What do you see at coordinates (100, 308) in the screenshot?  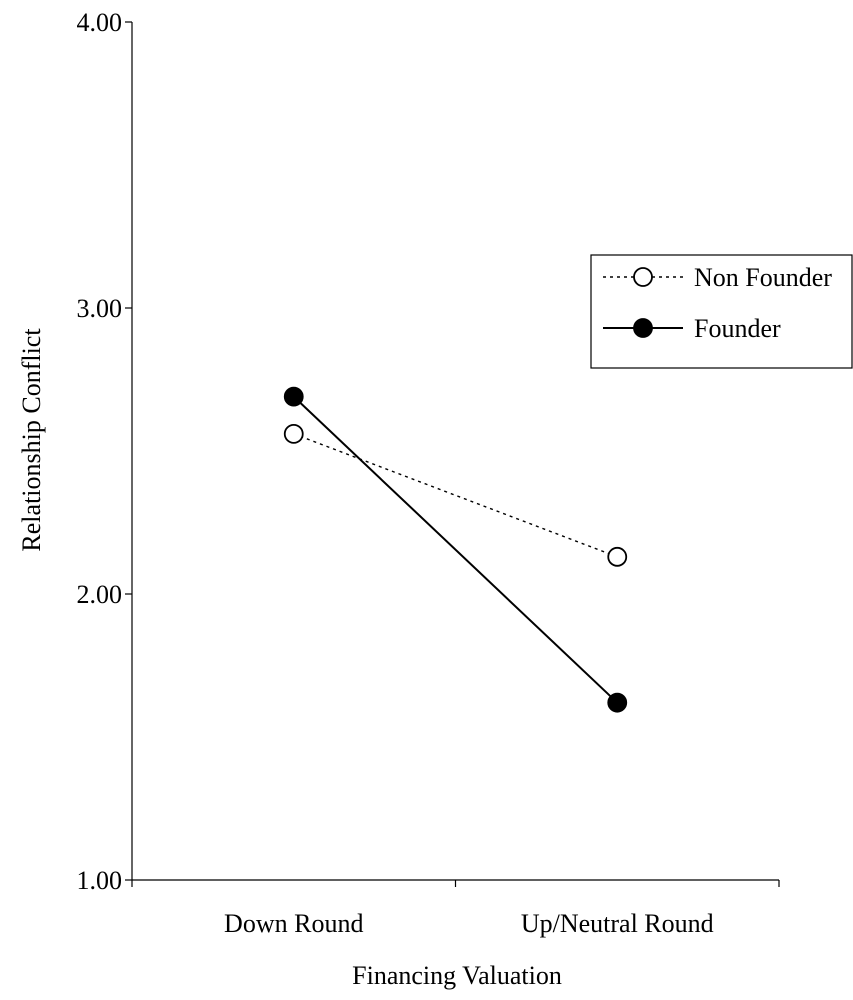 I see `y-tick-label: 3.00` at bounding box center [100, 308].